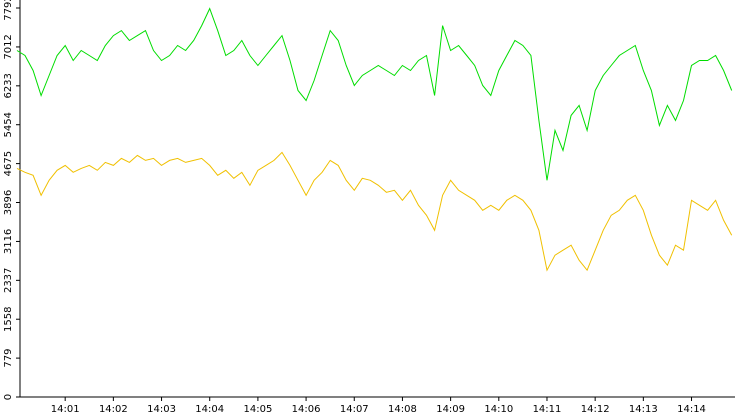 The height and width of the screenshot is (415, 735). I want to click on x-tick-label: 14:12, so click(595, 409).